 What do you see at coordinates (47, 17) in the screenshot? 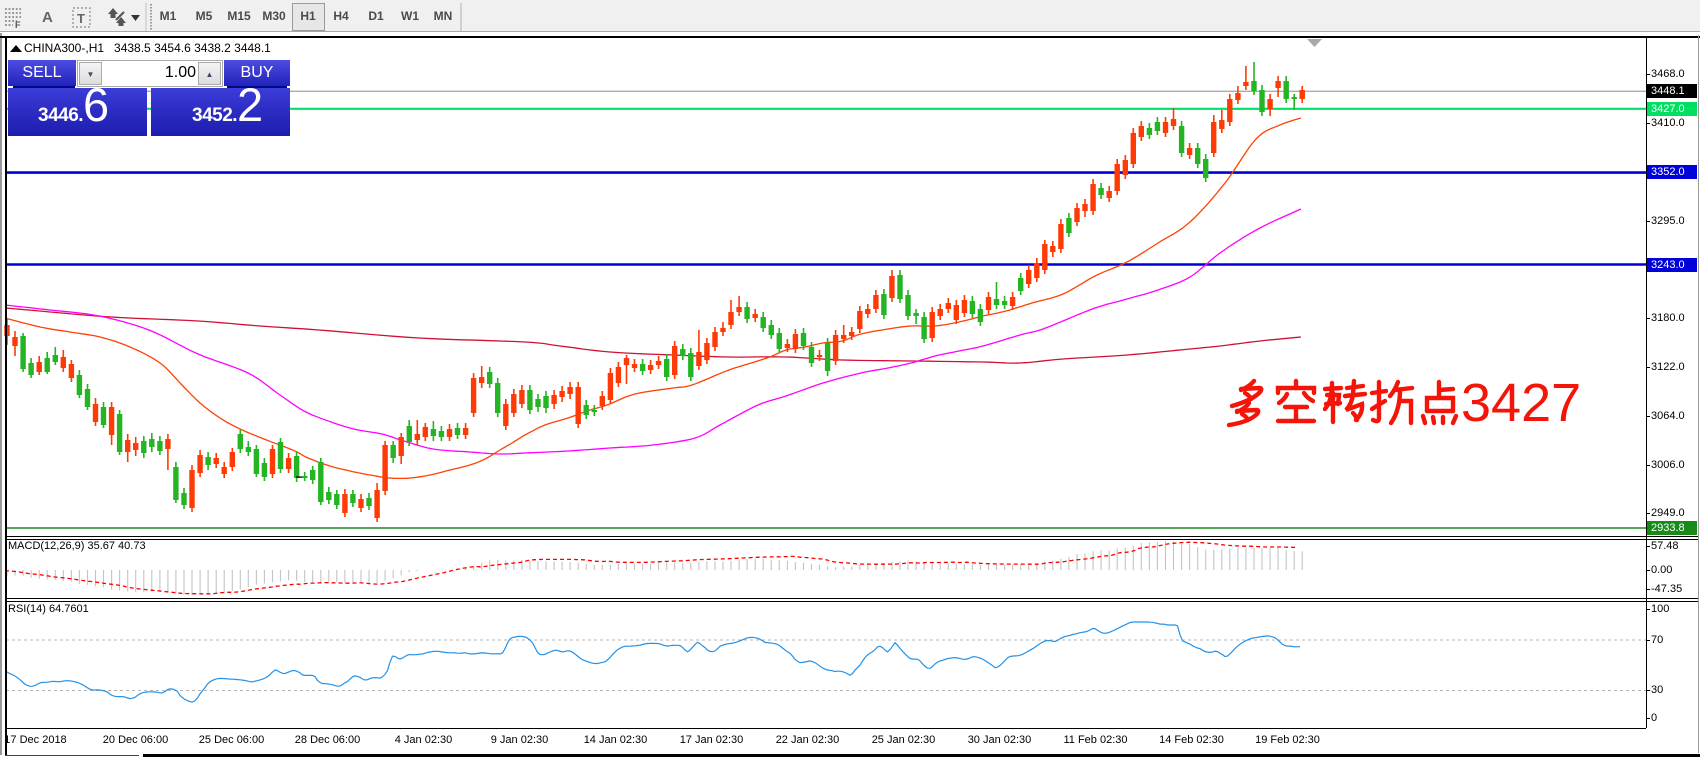
I see `svg-text: A` at bounding box center [47, 17].